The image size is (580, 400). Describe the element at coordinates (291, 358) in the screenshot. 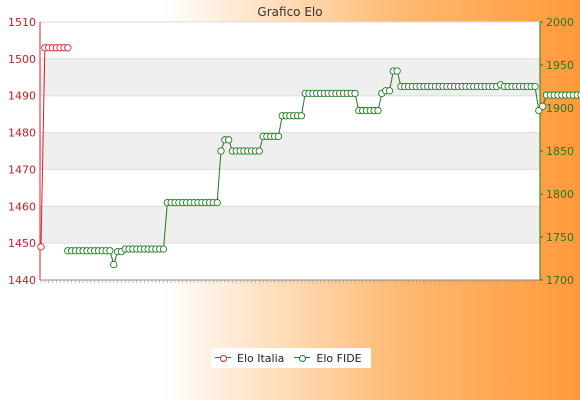

I see `chart-legend: Elo Italia Elo FIDE` at that location.